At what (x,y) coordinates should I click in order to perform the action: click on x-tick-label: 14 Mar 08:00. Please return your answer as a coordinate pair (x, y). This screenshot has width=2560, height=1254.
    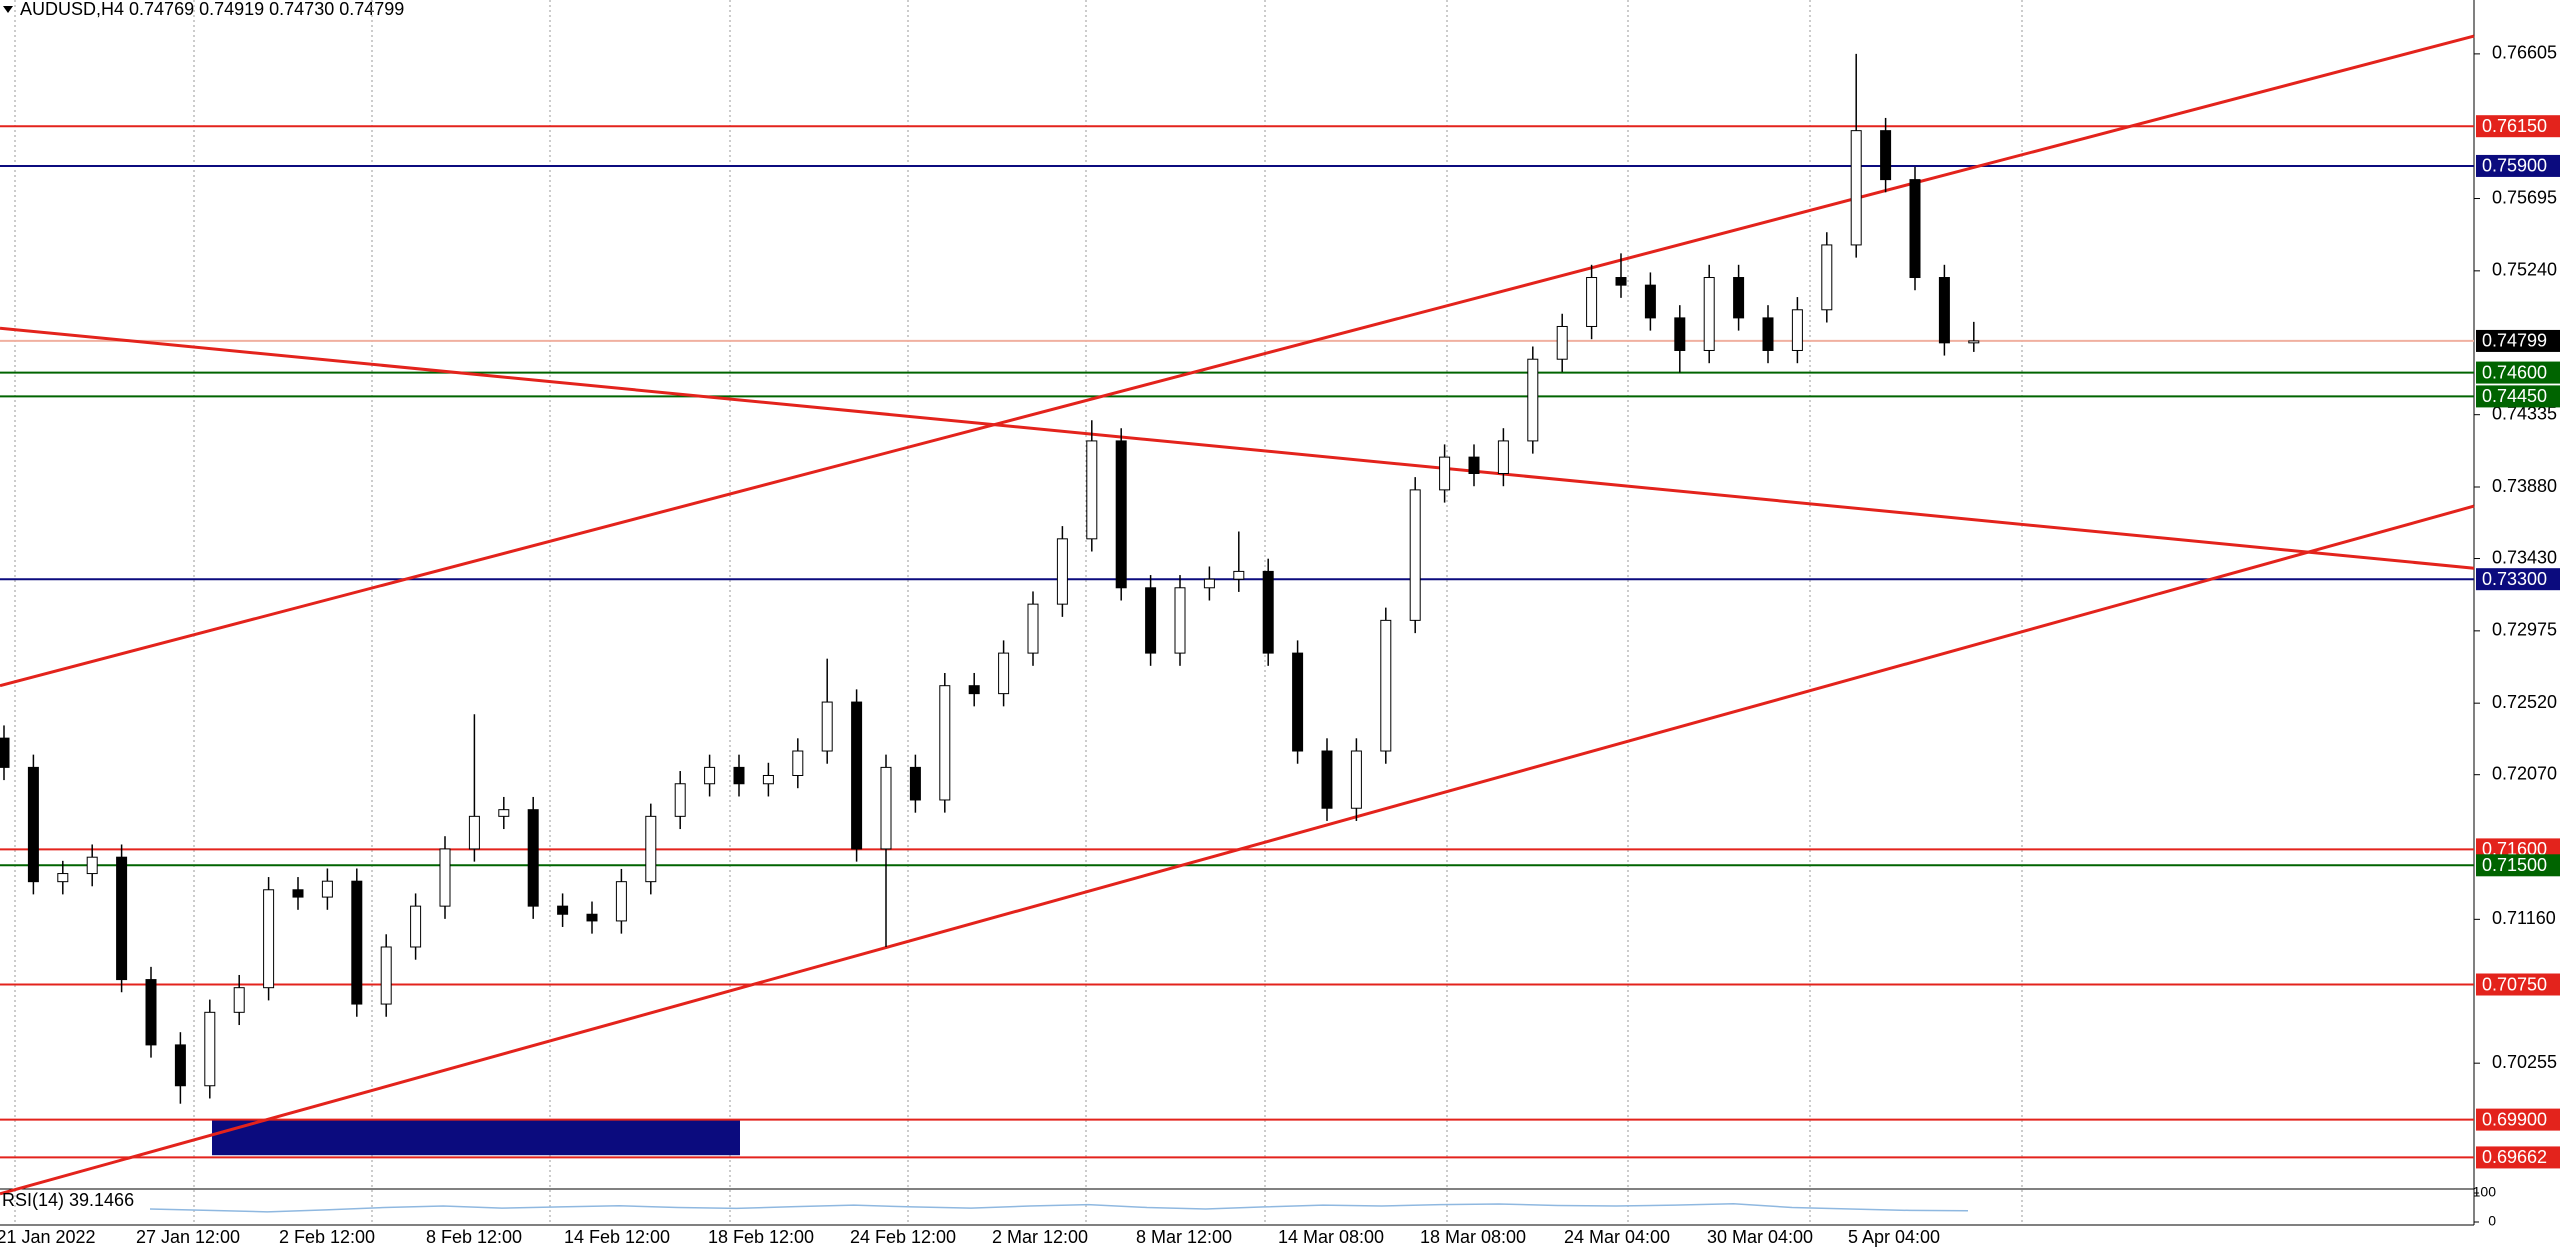
    Looking at the image, I should click on (1331, 1237).